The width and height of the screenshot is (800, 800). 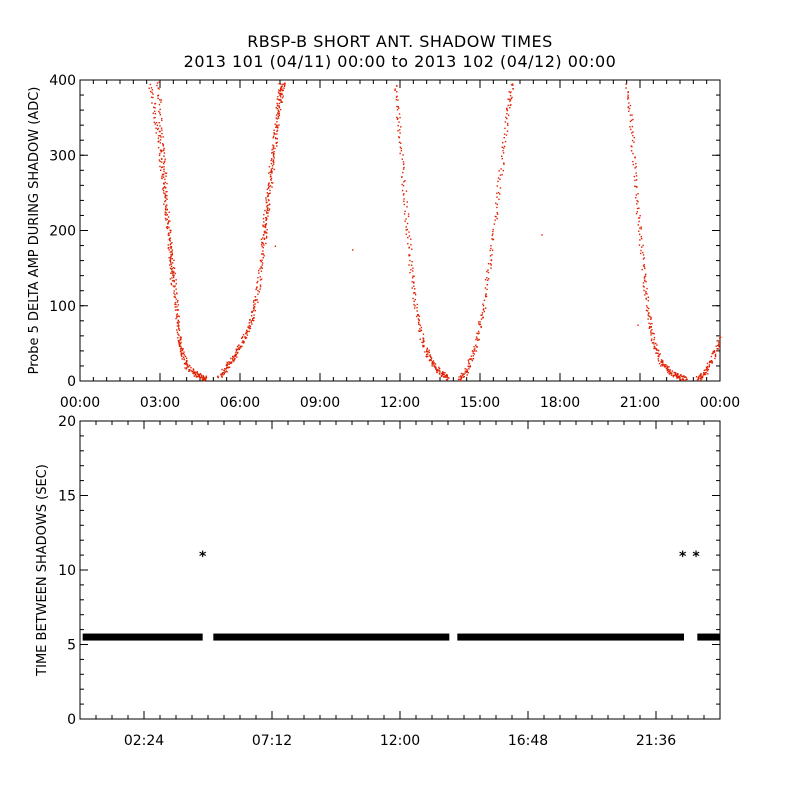 What do you see at coordinates (331, 637) in the screenshot?
I see `baseline-data-band` at bounding box center [331, 637].